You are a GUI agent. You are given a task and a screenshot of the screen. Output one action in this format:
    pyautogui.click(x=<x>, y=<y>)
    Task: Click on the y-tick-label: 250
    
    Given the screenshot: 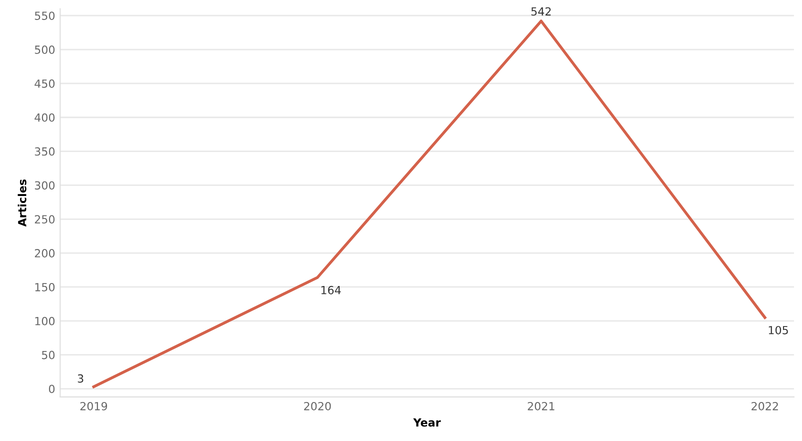 What is the action you would take?
    pyautogui.click(x=44, y=219)
    